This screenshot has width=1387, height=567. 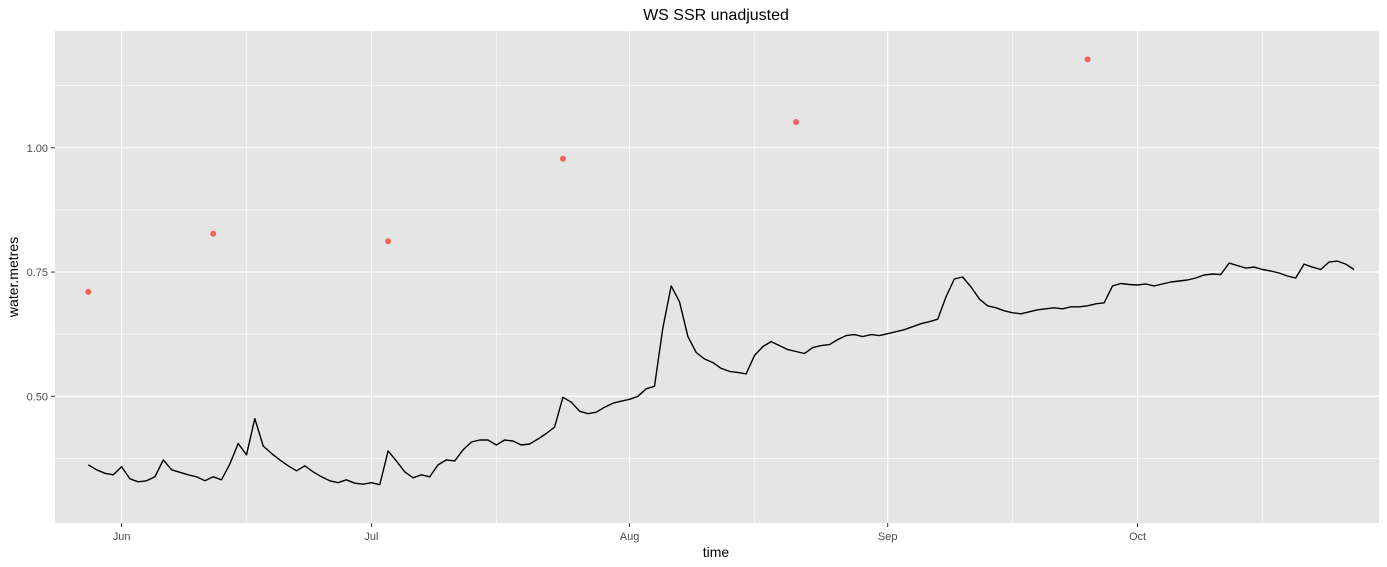 I want to click on x-tick-label: Aug, so click(x=630, y=537).